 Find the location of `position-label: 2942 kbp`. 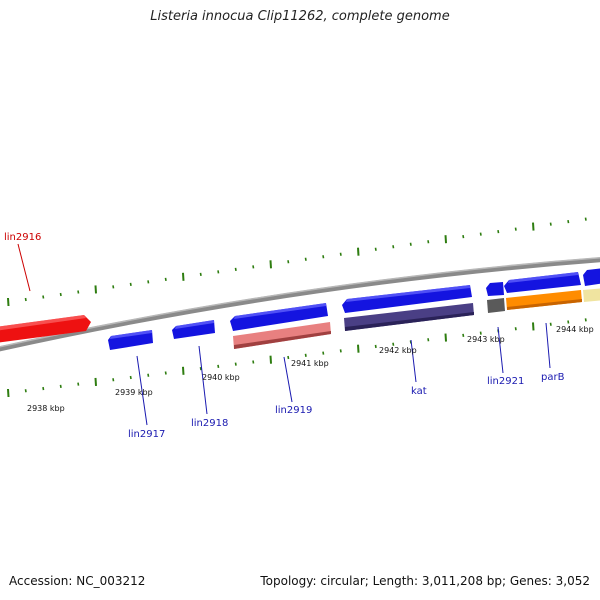

position-label: 2942 kbp is located at coordinates (398, 350).